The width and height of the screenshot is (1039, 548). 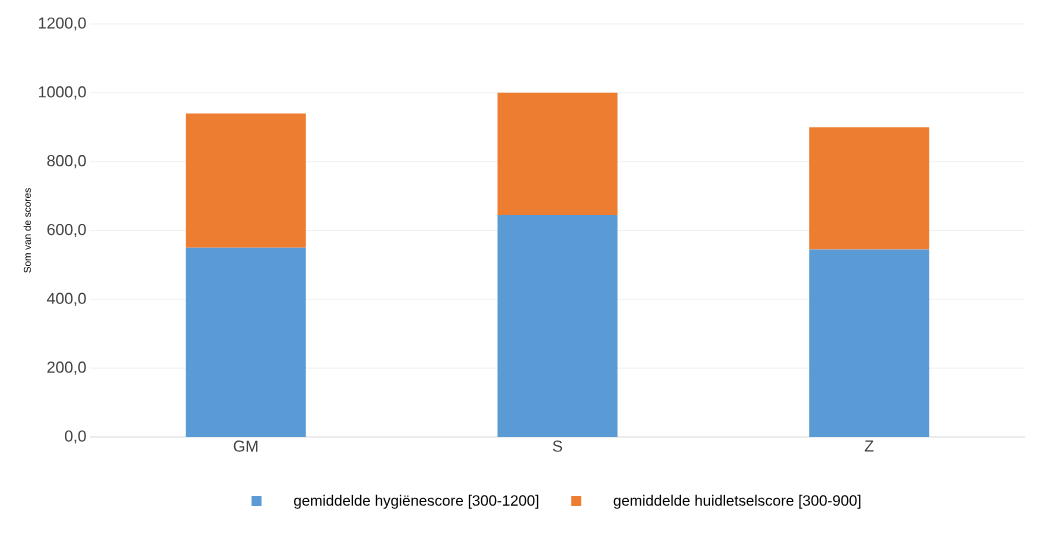 What do you see at coordinates (66, 230) in the screenshot?
I see `y-tick-label: 600,0` at bounding box center [66, 230].